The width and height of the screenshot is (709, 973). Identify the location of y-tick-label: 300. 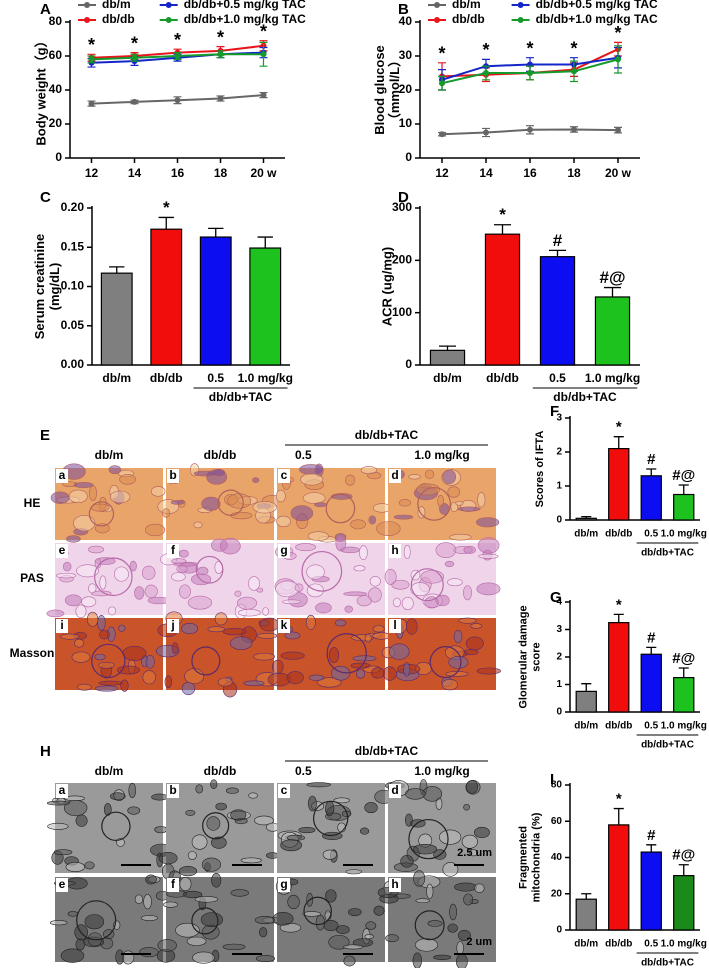
(402, 207).